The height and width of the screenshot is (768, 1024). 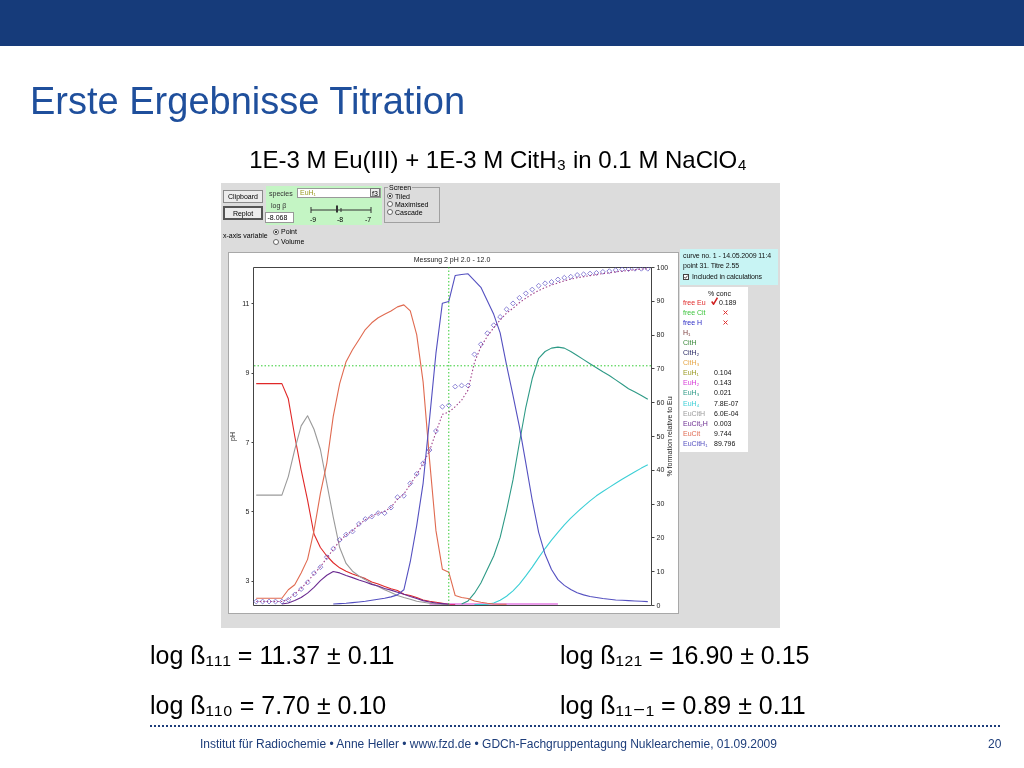 I want to click on text: Institut für Radiochemie • Anne Heller • www.fzd.de • GDCh-Fachgruppentagung Nuklearchemie, 01.09.2009, so click(x=488, y=744).